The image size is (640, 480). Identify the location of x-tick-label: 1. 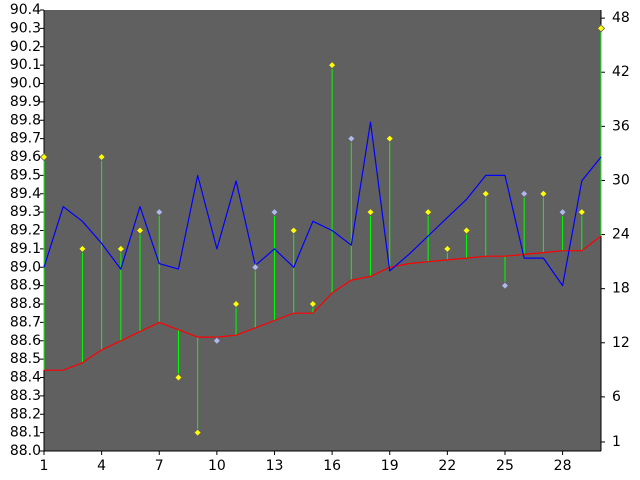
(44, 466).